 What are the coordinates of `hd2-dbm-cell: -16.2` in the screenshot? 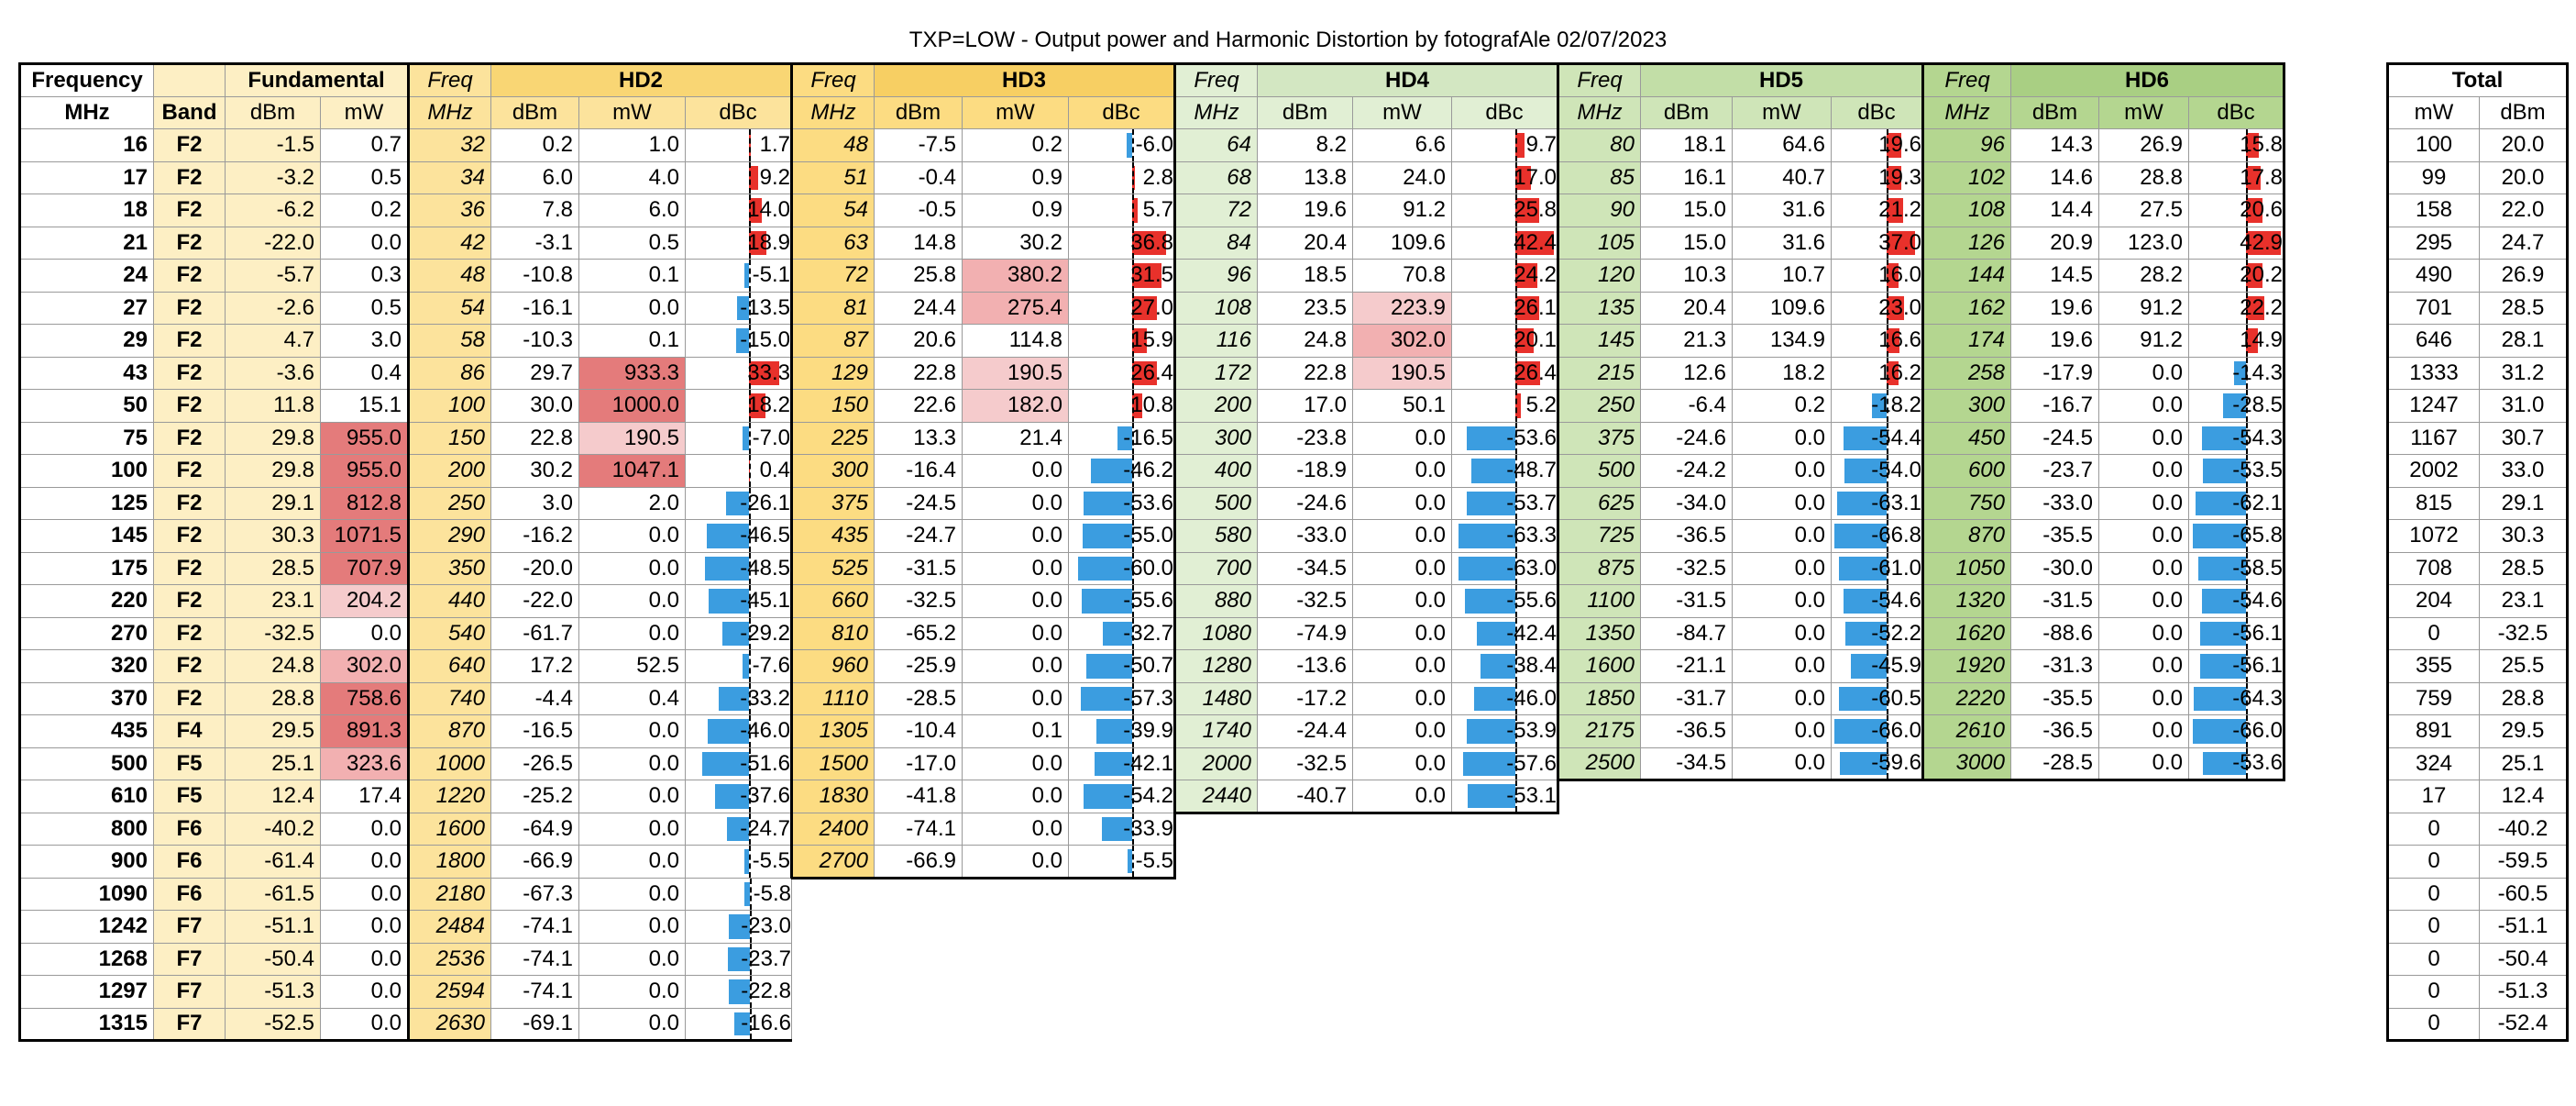 It's located at (534, 536).